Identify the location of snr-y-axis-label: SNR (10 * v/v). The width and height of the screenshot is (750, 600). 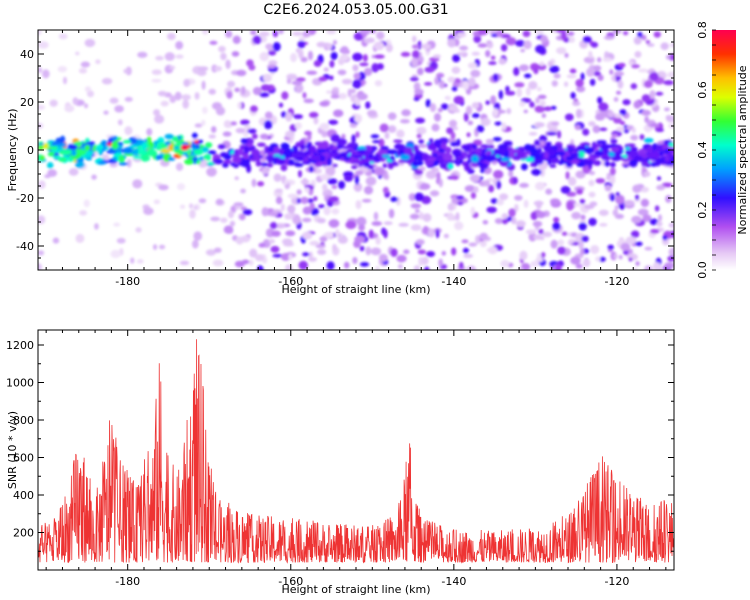
(12, 450).